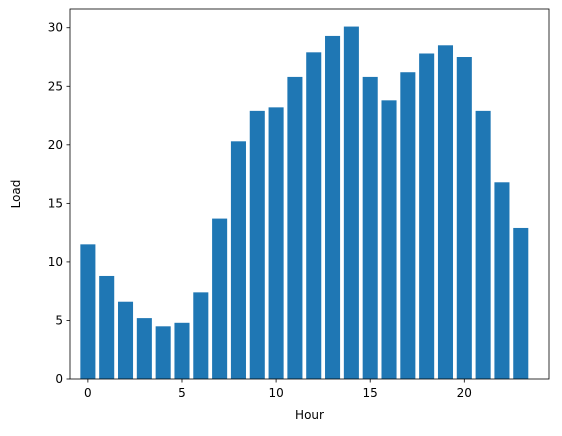 The image size is (562, 436). I want to click on y-tick-label: 25, so click(55, 86).